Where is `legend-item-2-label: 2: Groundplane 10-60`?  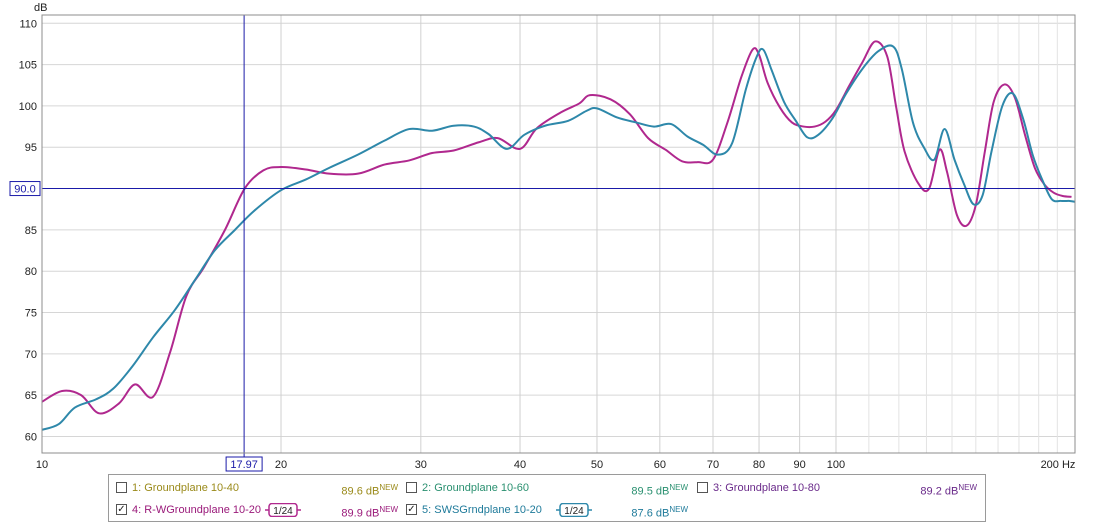 legend-item-2-label: 2: Groundplane 10-60 is located at coordinates (476, 488).